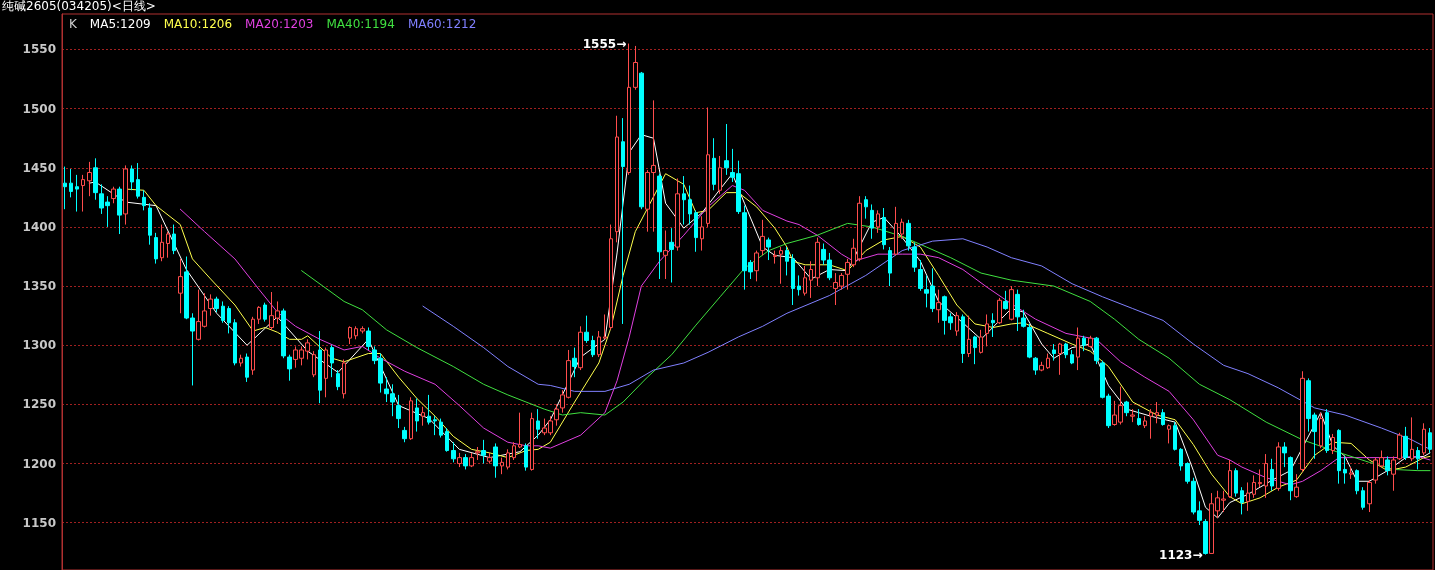 Image resolution: width=1435 pixels, height=570 pixels. I want to click on annotation: 1123→, so click(1181, 554).